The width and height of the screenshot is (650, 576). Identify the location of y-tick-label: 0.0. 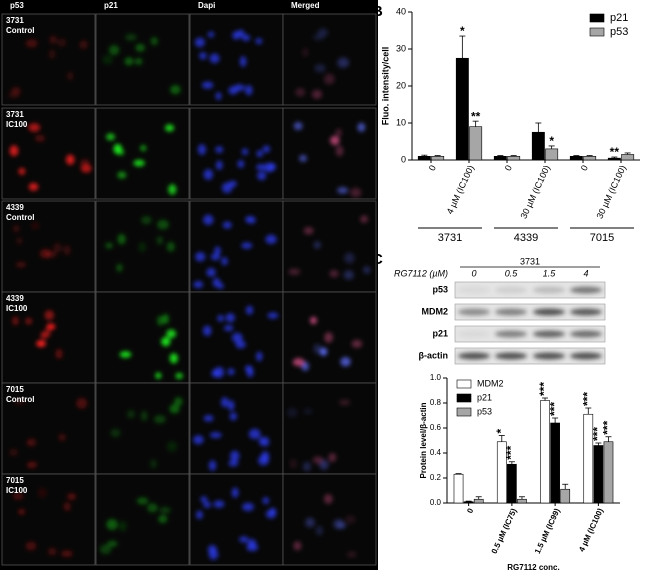
(436, 502).